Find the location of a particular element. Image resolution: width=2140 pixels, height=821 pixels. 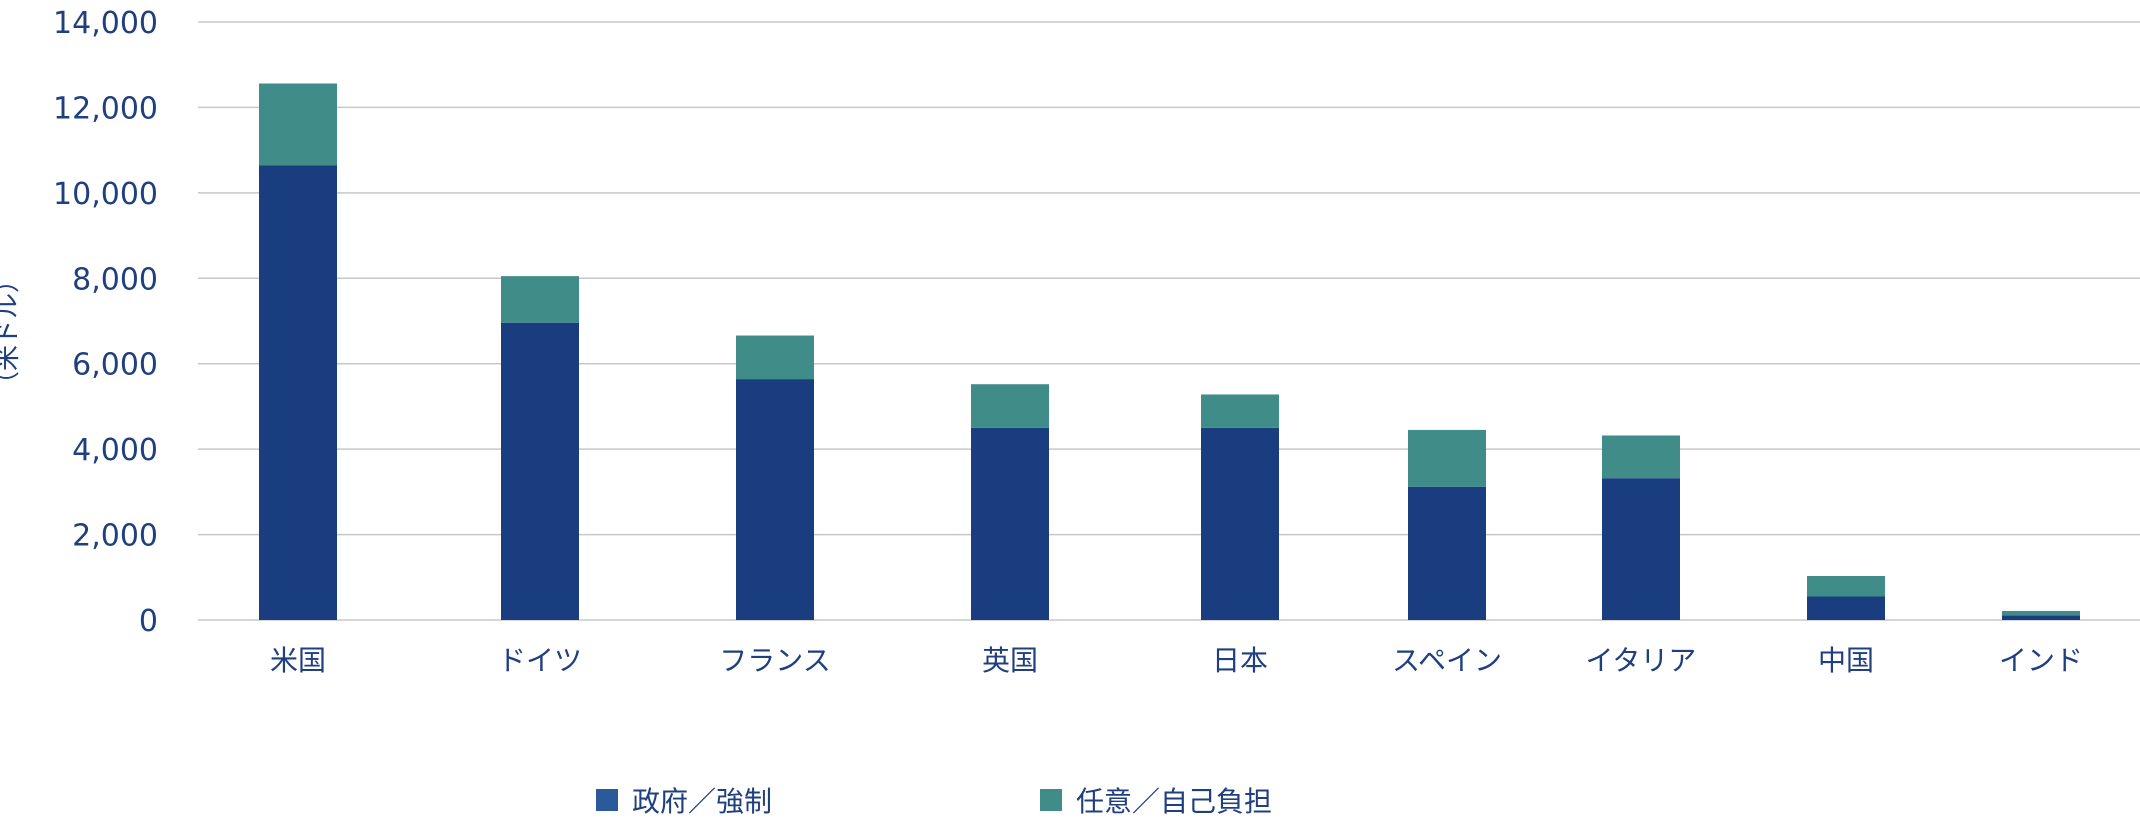

legend: 政府／強制 任意／自己負担 is located at coordinates (1070, 800).